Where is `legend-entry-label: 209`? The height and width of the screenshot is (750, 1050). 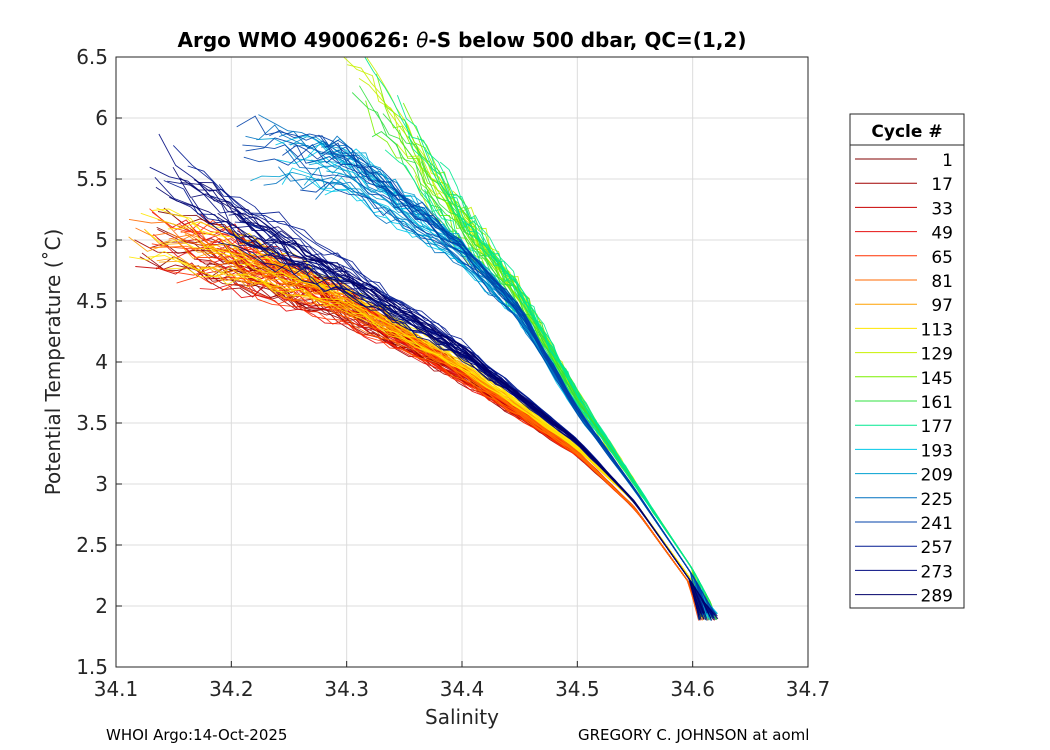 legend-entry-label: 209 is located at coordinates (937, 476).